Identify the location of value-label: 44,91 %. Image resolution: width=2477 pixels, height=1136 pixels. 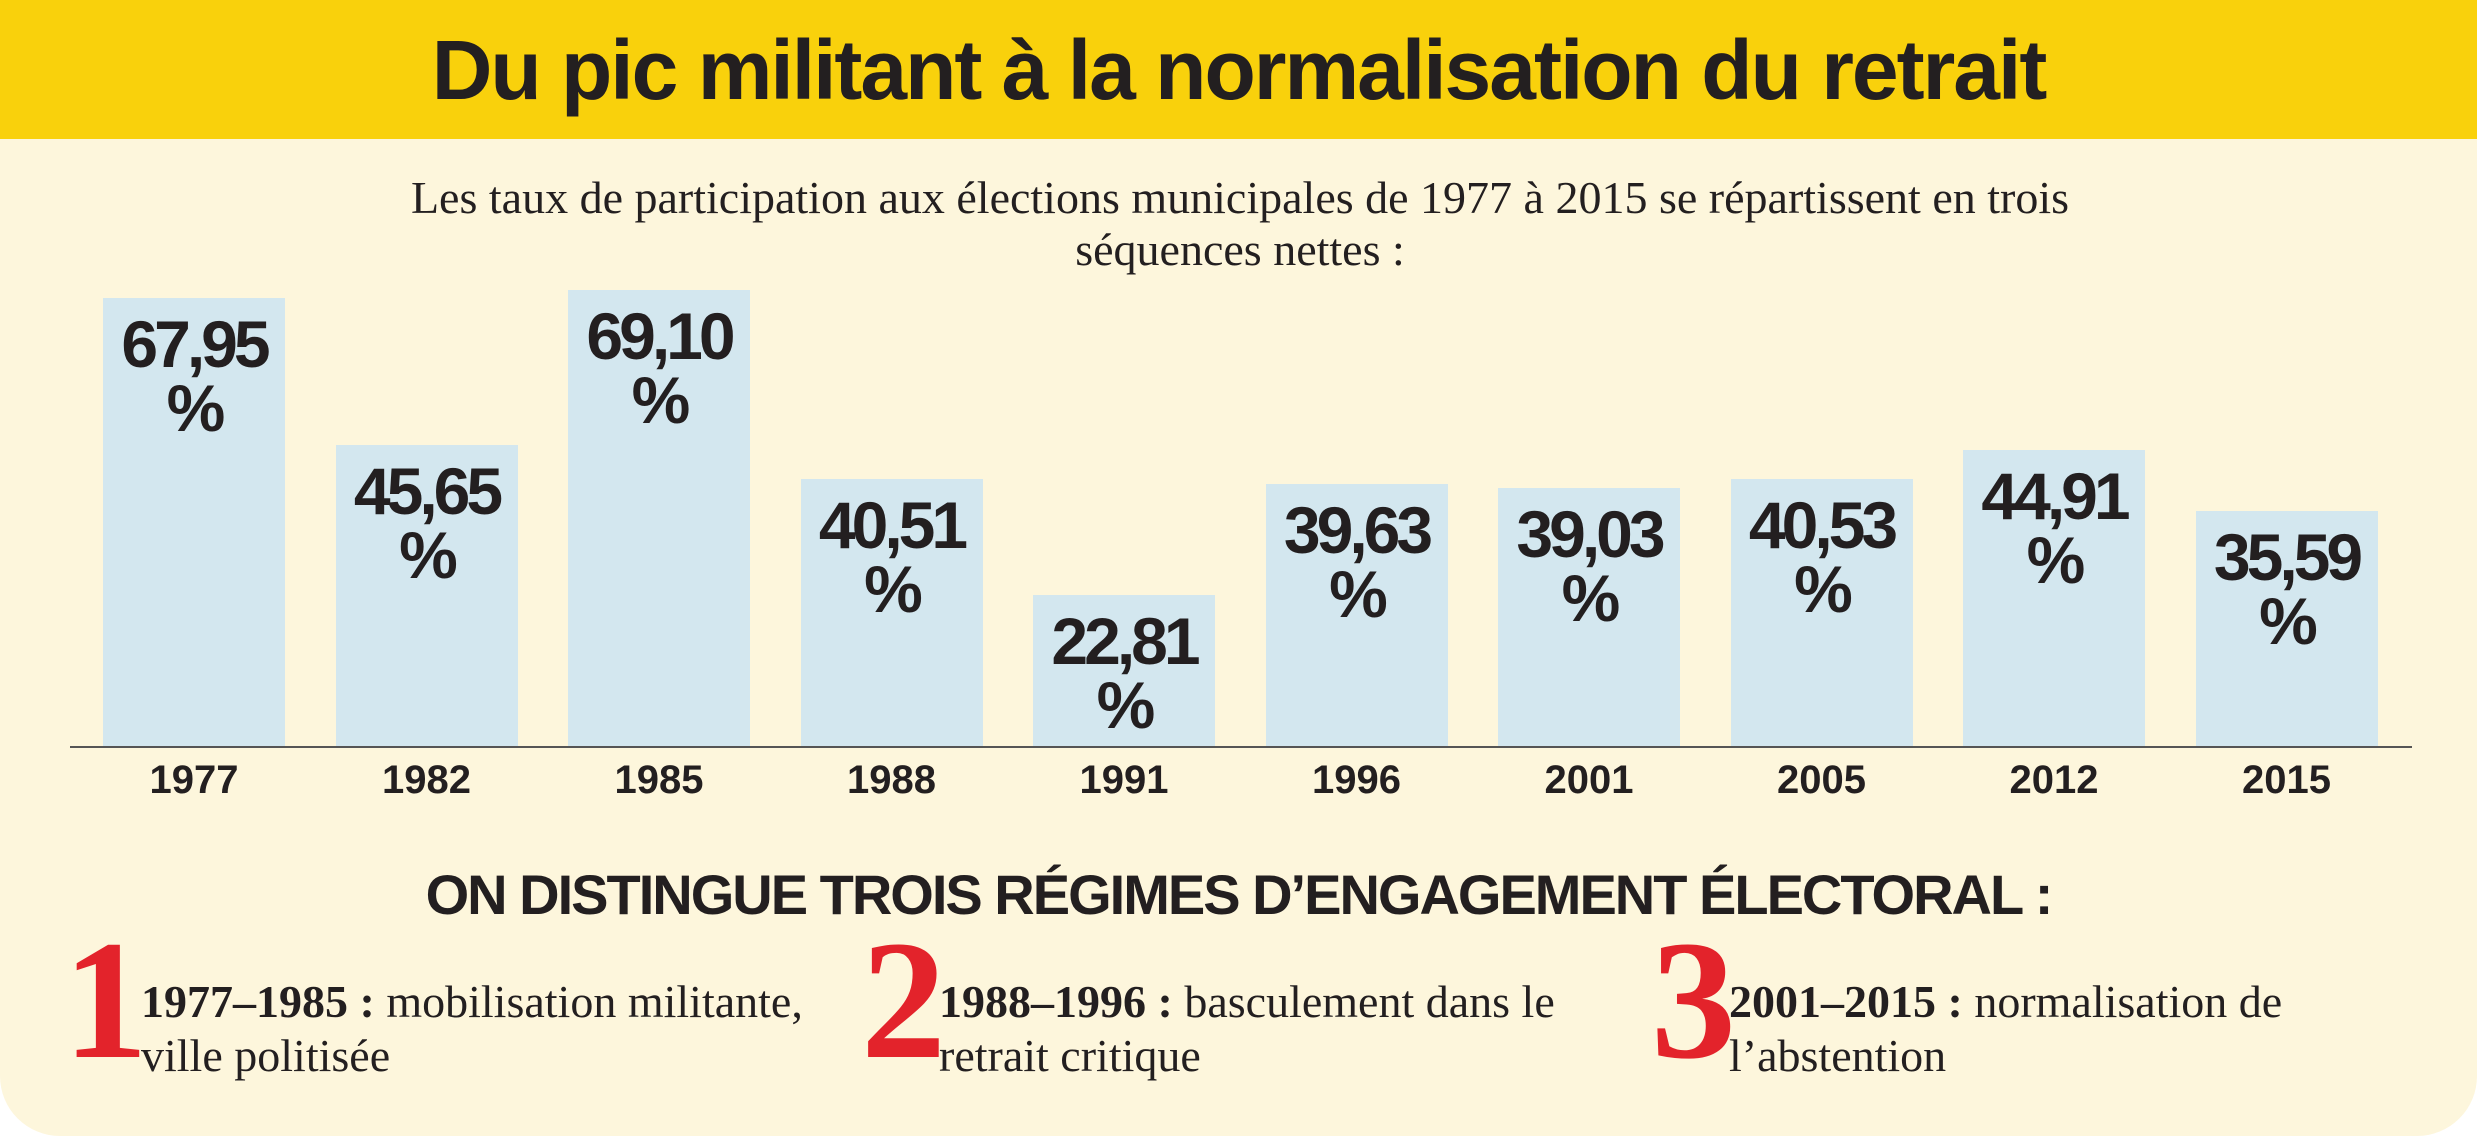
(2055, 527).